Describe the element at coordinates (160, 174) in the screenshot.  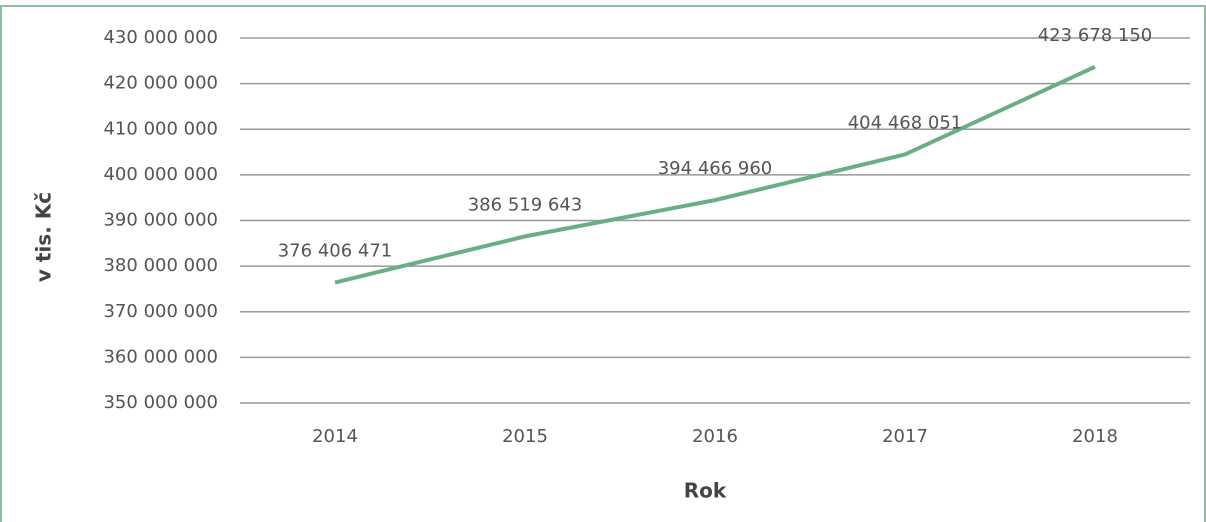
I see `y-tick-label: 400 000 000` at that location.